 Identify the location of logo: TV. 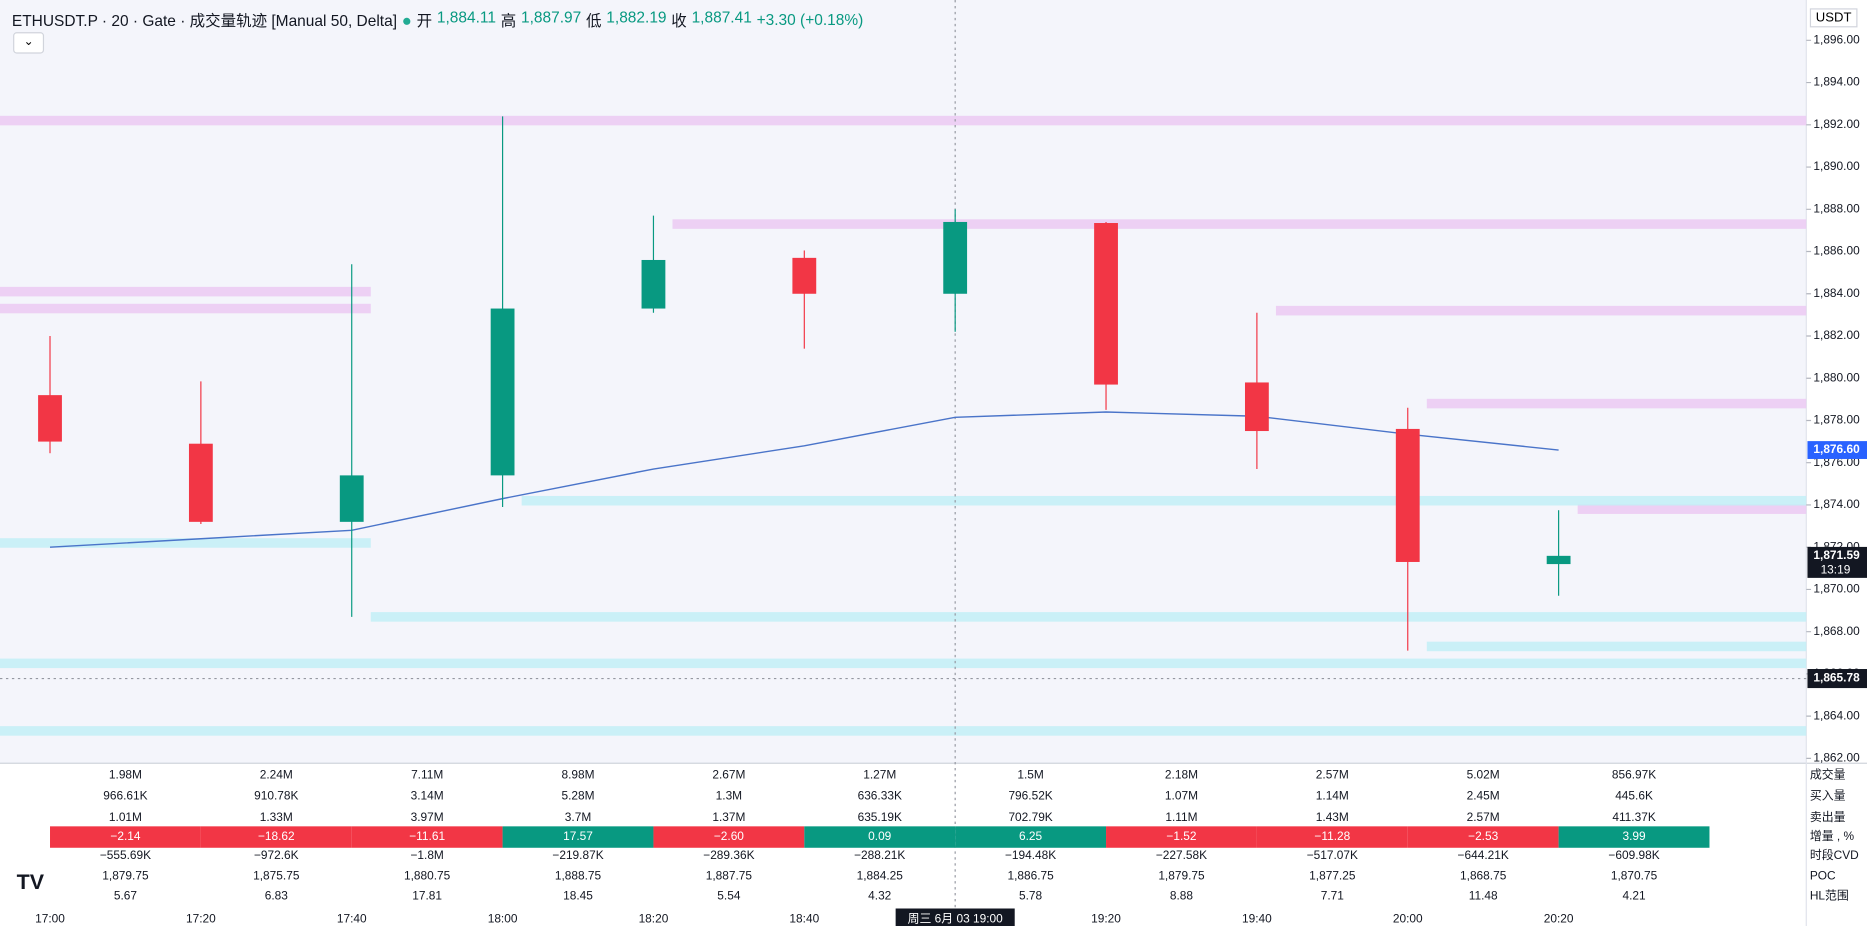
(31, 882).